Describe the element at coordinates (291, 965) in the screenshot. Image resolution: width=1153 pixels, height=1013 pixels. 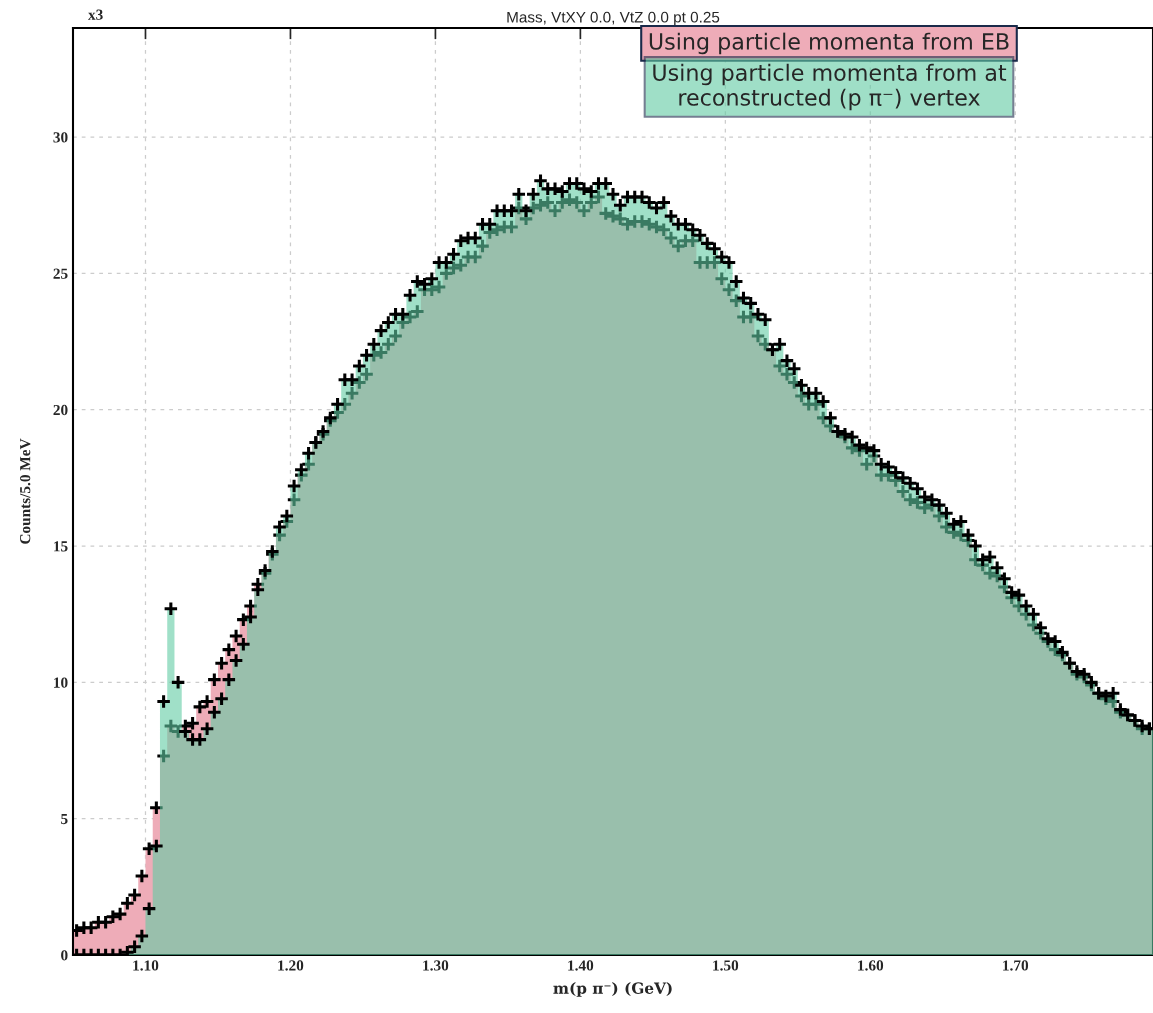
I see `x-tick-label: 1.20` at that location.